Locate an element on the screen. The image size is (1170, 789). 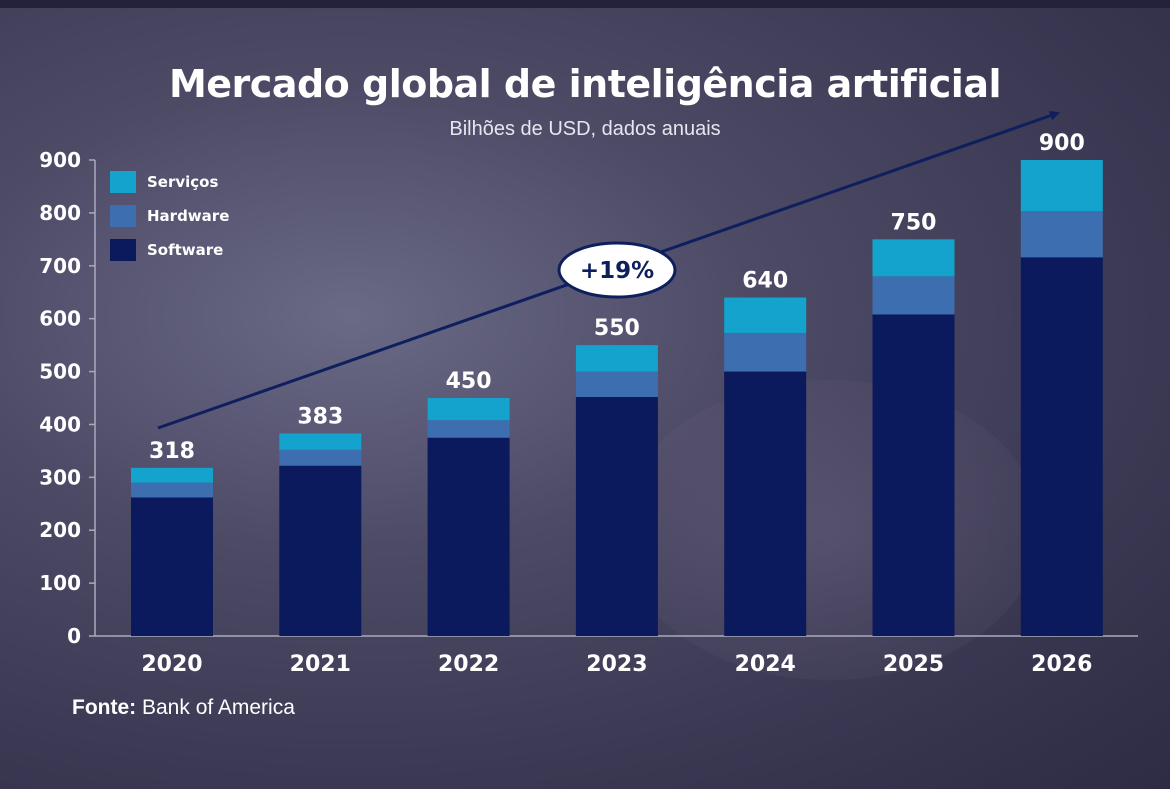
y-tick-label: 100 is located at coordinates (60, 583).